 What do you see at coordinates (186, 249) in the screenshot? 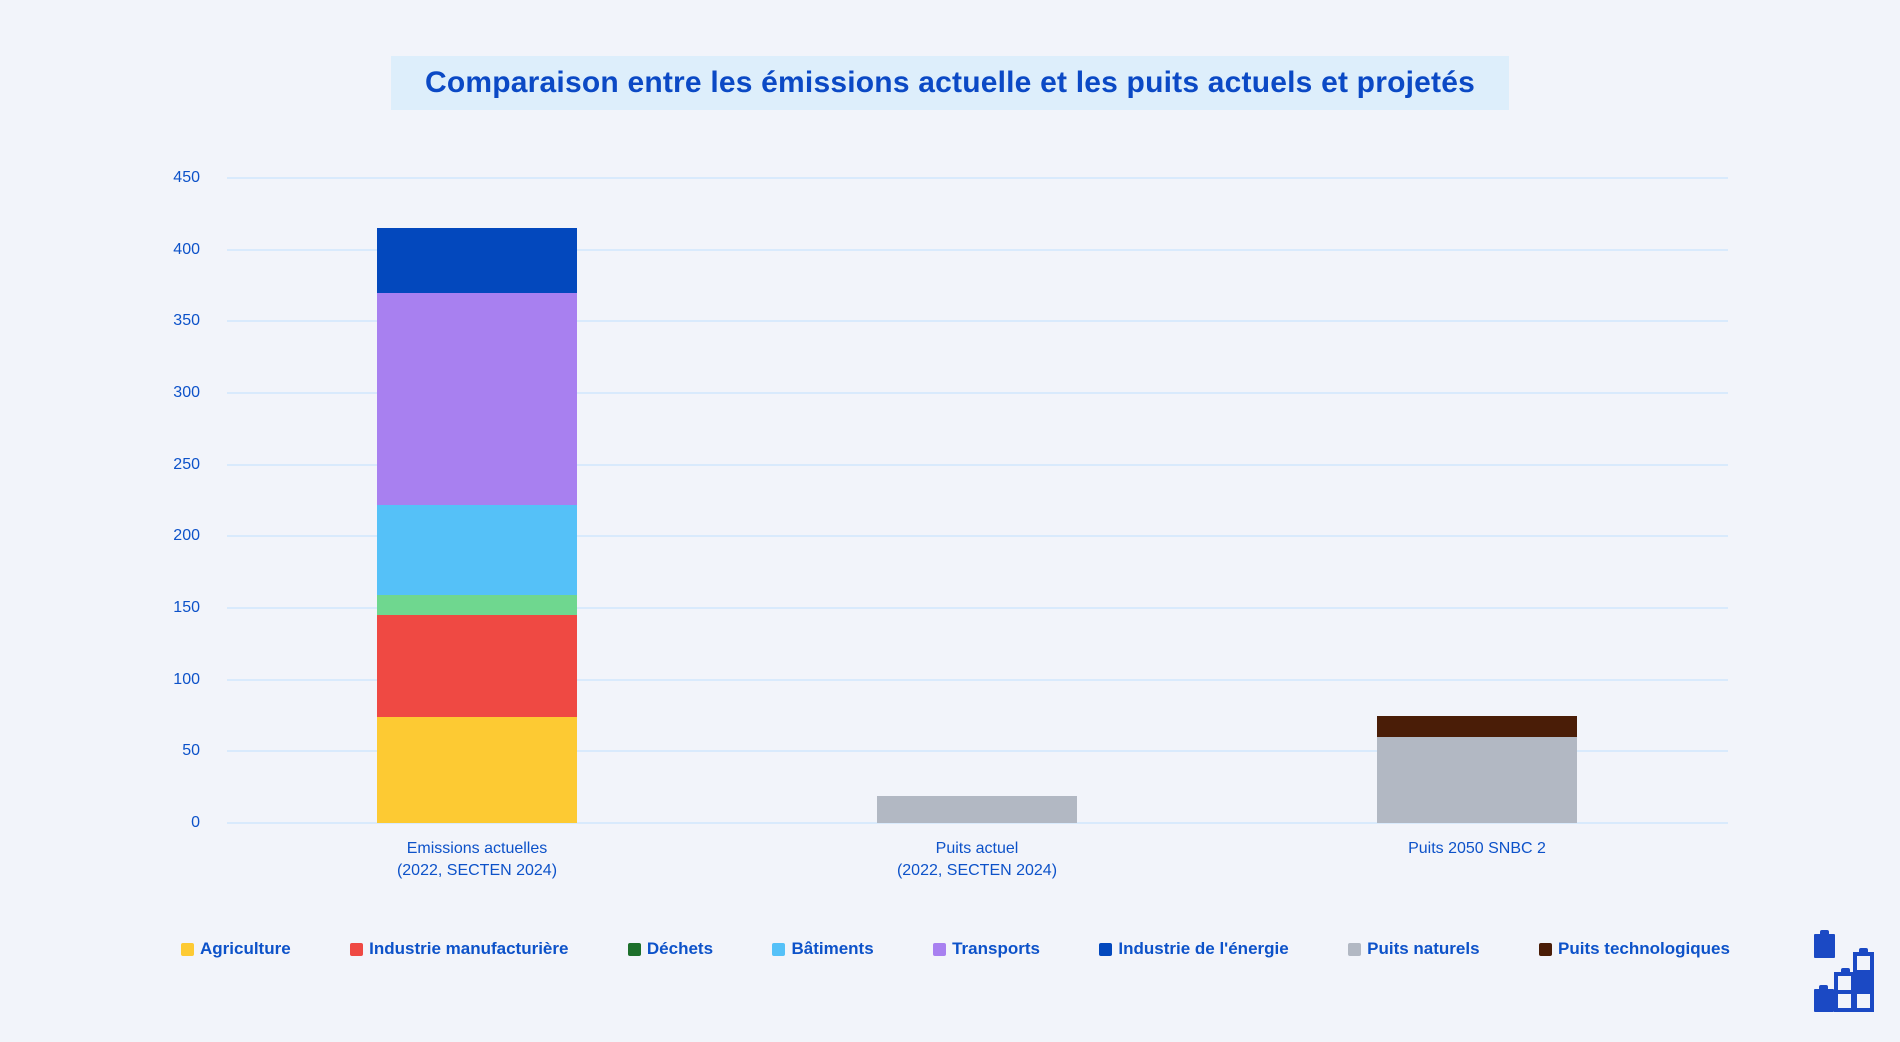
I see `y-axis-tick-400: 400` at bounding box center [186, 249].